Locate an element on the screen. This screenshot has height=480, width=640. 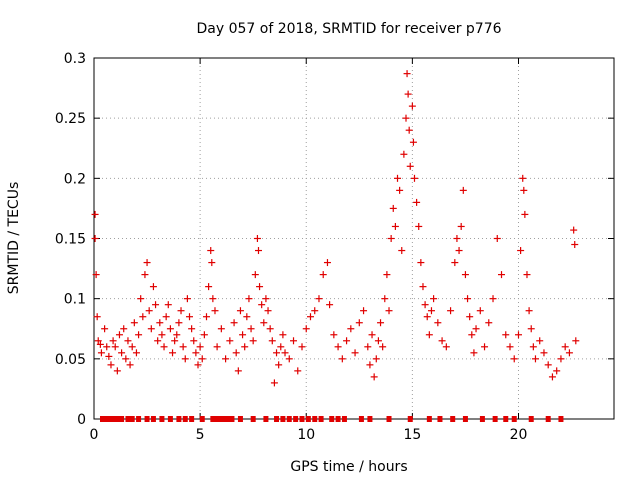
y-tick-label: 0 is located at coordinates (81, 420).